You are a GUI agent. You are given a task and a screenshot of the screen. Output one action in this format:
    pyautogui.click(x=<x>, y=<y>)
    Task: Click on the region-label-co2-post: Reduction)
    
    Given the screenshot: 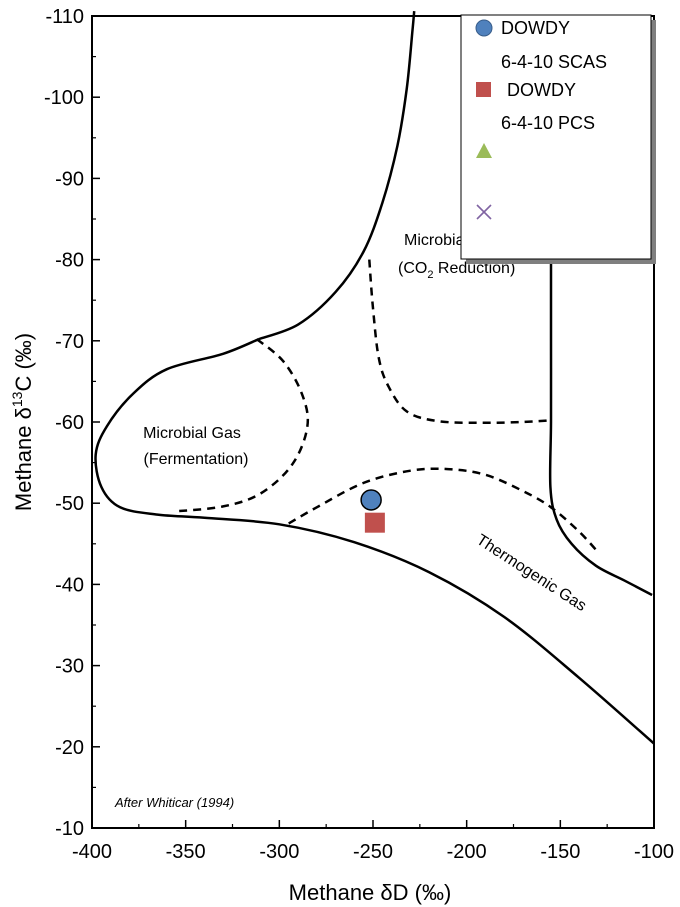 What is the action you would take?
    pyautogui.click(x=474, y=268)
    